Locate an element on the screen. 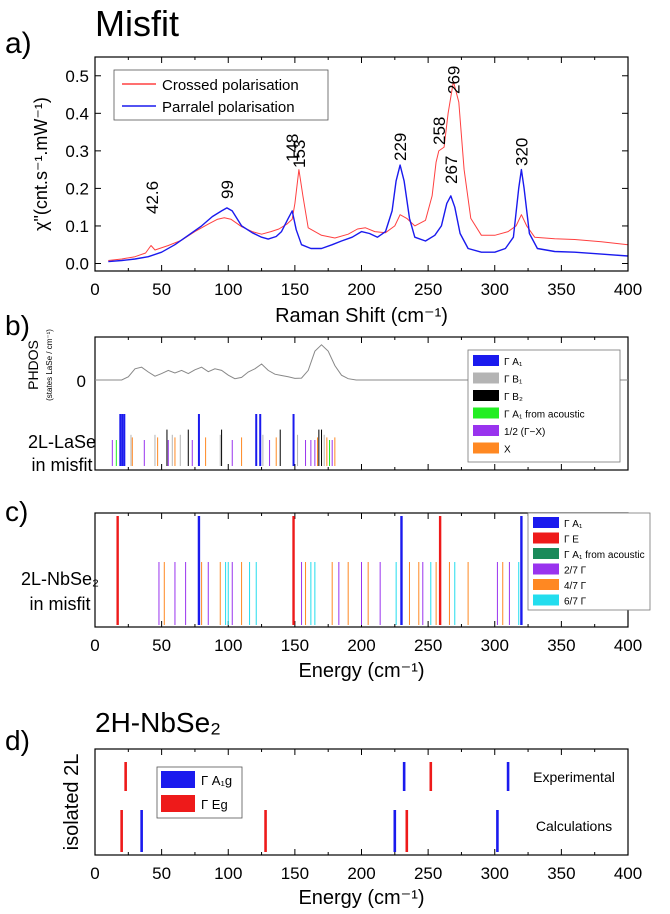 This screenshot has height=914, width=670. panel-d-x-tick-label: 50 is located at coordinates (161, 873).